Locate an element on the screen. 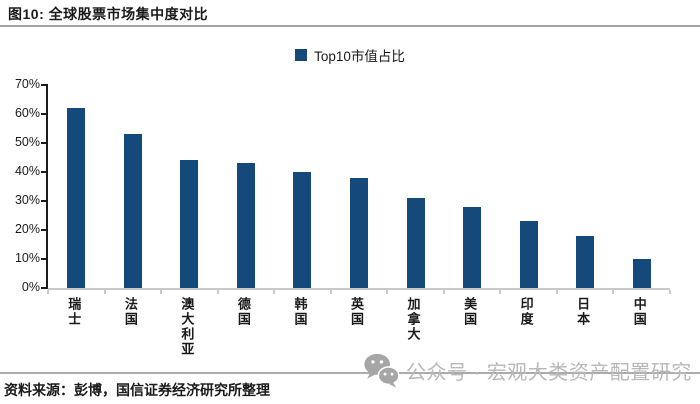 Image resolution: width=700 pixels, height=404 pixels. legend-label: Top10市值占比 is located at coordinates (359, 56).